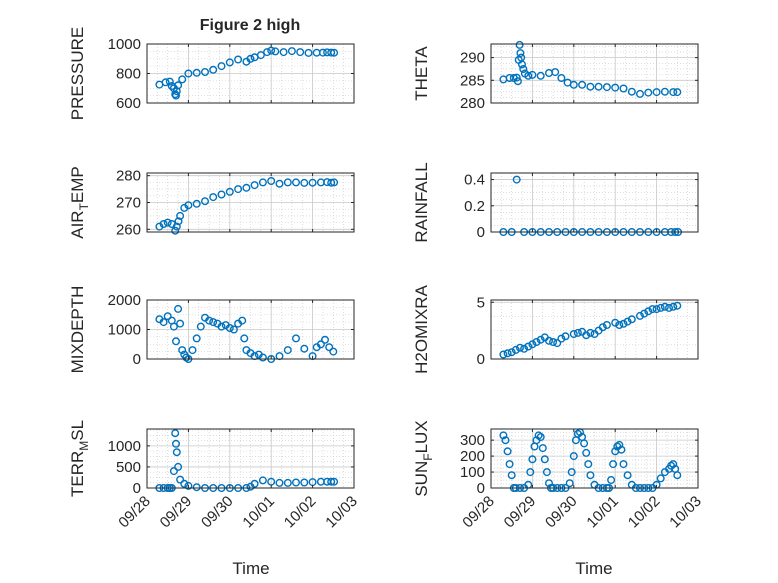  What do you see at coordinates (128, 467) in the screenshot?
I see `y-tick-label: 500` at bounding box center [128, 467].